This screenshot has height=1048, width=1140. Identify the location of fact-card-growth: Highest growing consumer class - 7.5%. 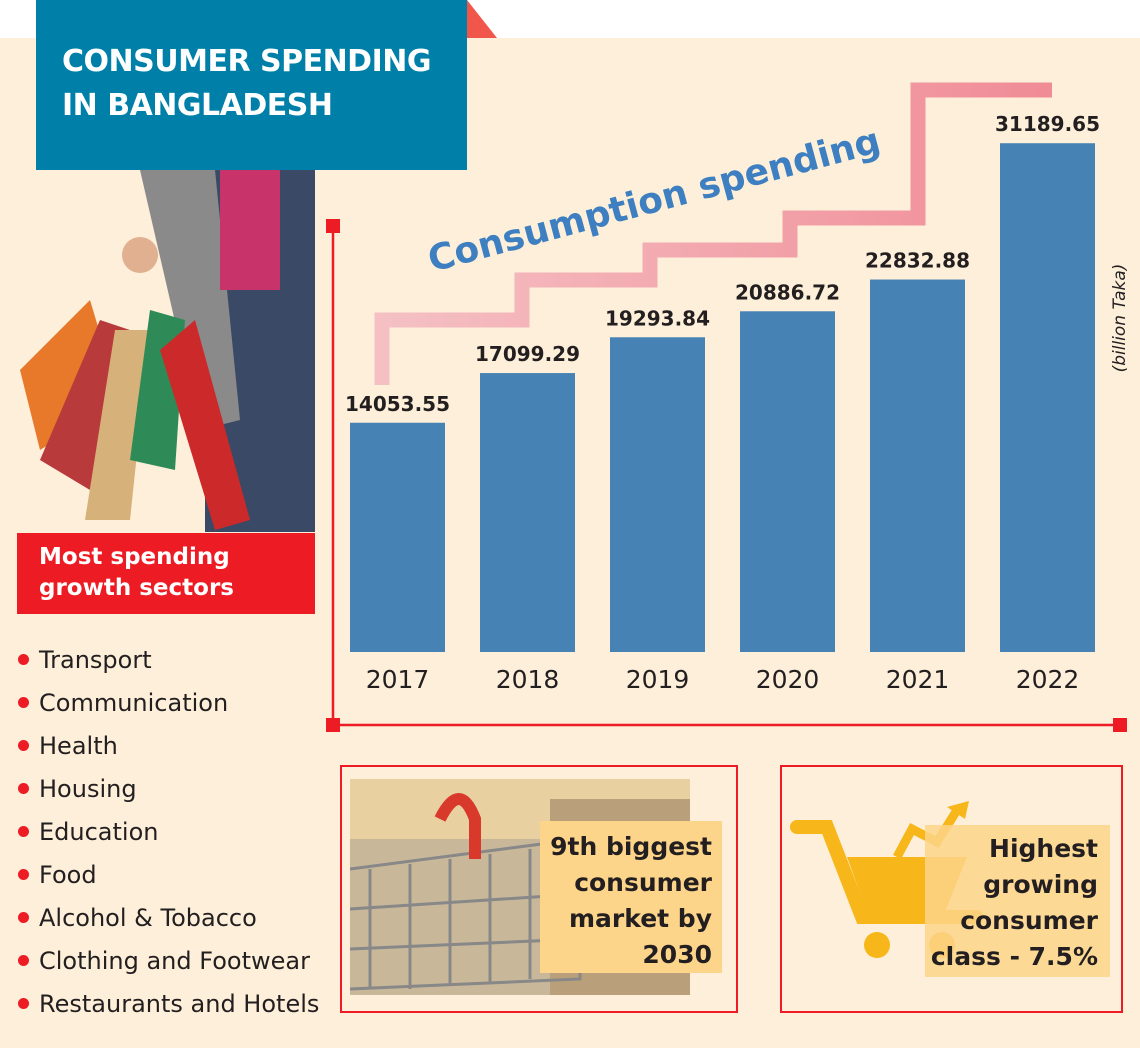
(951, 889).